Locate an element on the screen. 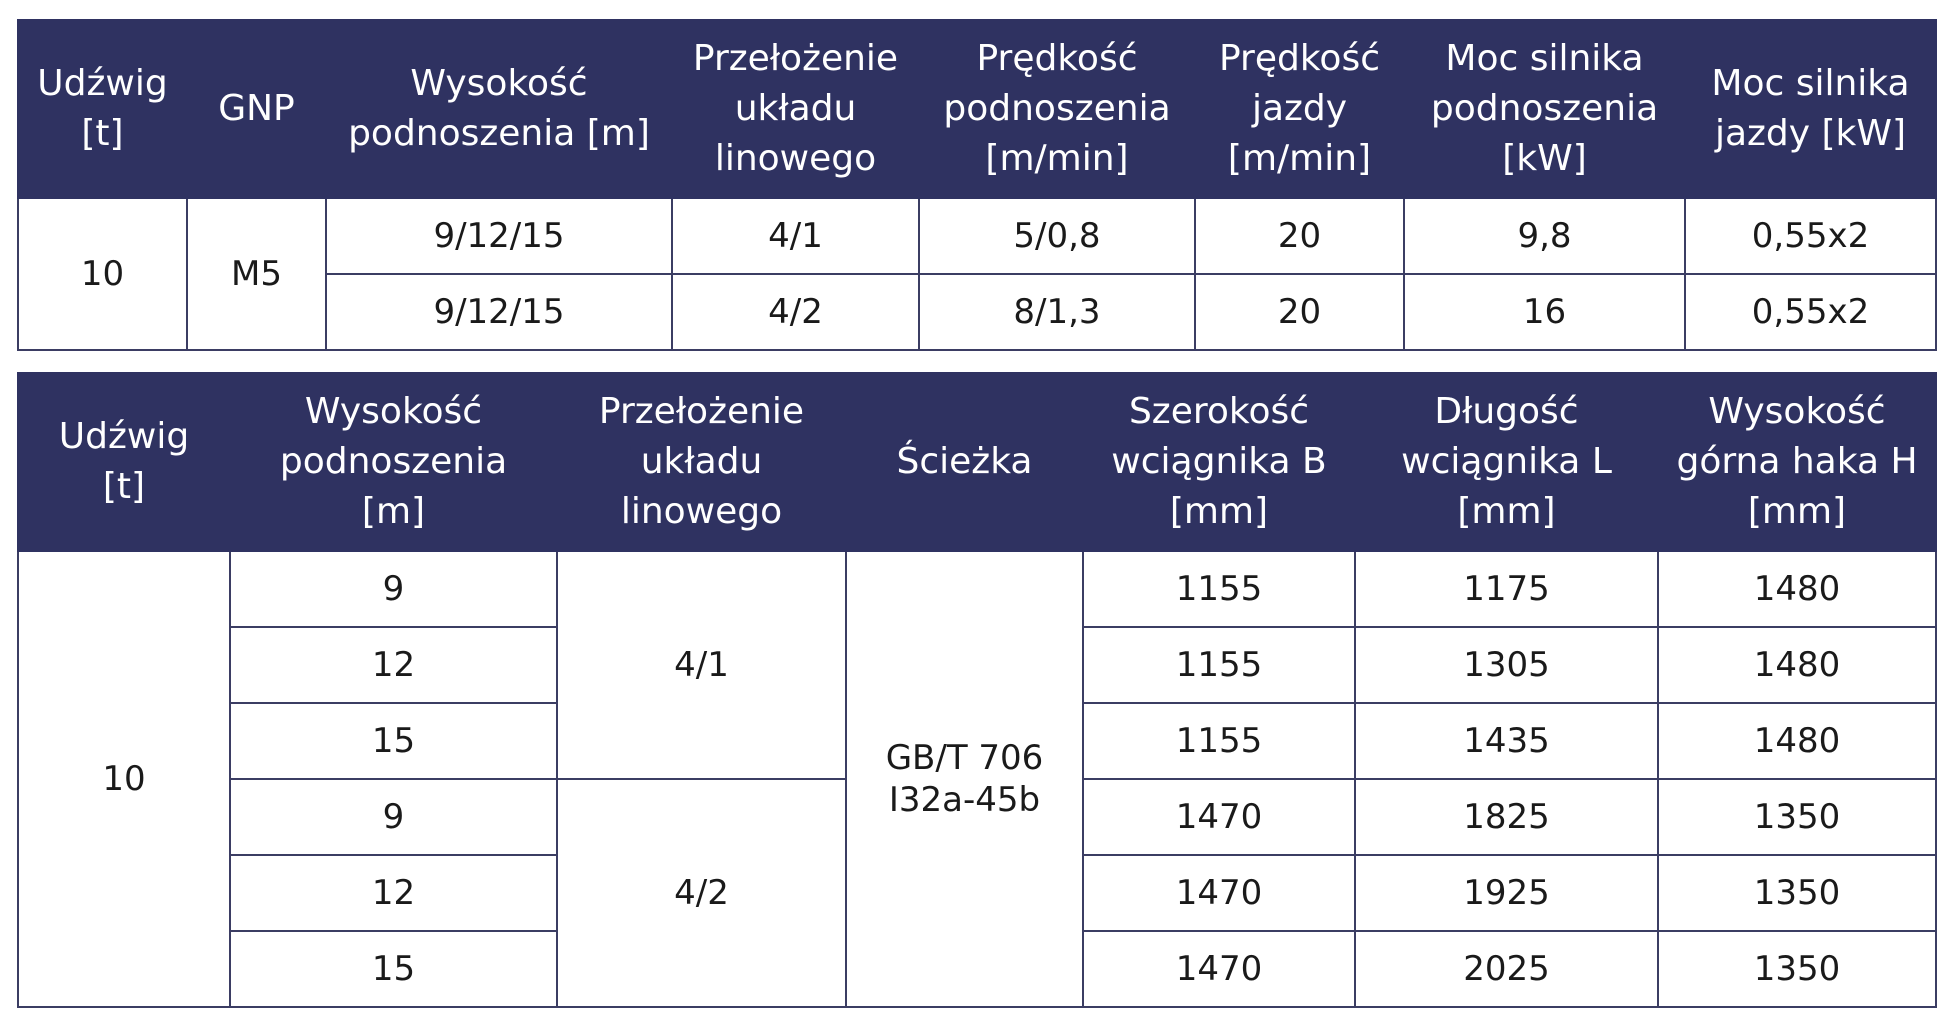  table-row: 9/12/15 4/2 8/1,3 20 16 0,55x2 is located at coordinates (977, 312).